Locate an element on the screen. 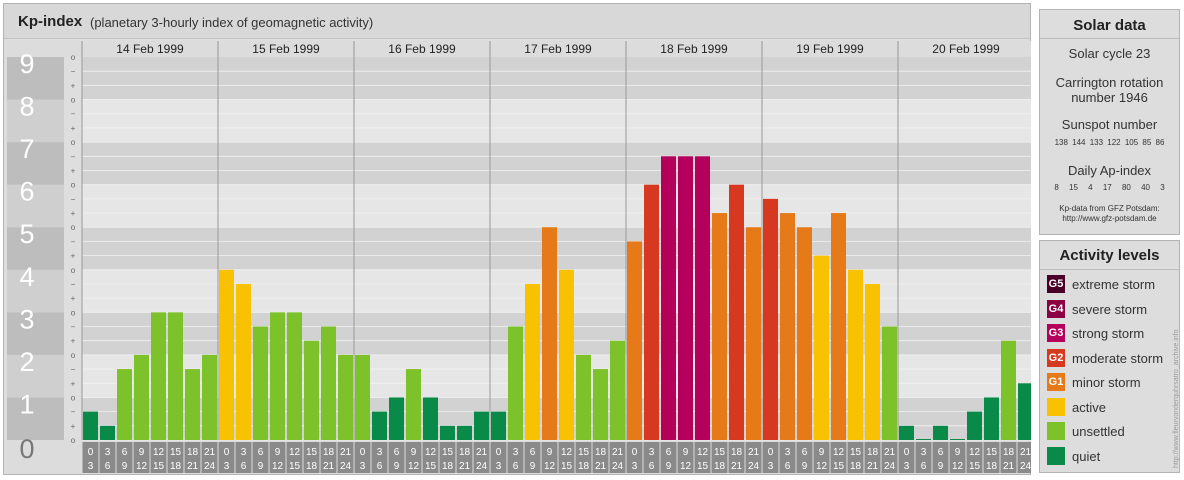 This screenshot has height=480, width=1184. legend-label-g3: strong storm is located at coordinates (1108, 333).